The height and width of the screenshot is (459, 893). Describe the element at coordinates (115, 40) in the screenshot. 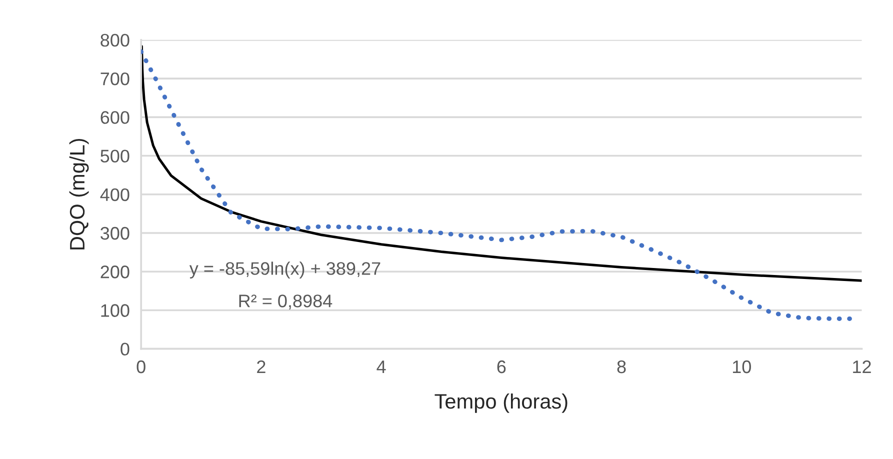

I see `y-tick-label: 800` at that location.